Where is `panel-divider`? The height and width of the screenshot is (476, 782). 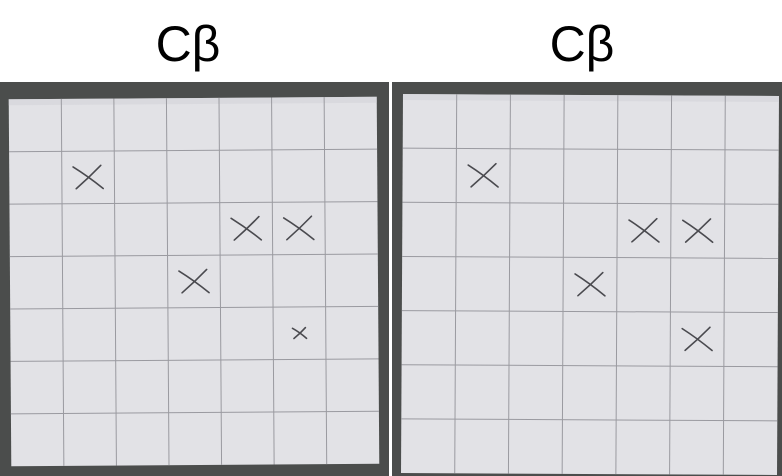 panel-divider is located at coordinates (390, 279).